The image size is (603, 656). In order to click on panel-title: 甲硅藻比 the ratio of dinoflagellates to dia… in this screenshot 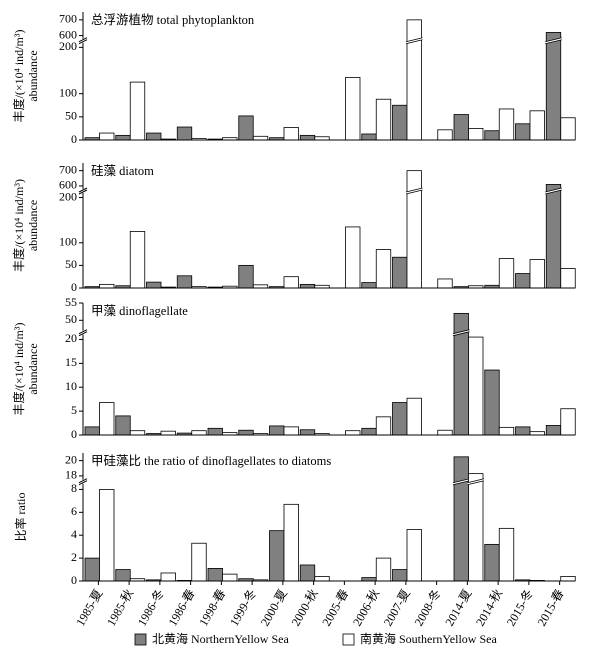, I will do `click(211, 461)`.